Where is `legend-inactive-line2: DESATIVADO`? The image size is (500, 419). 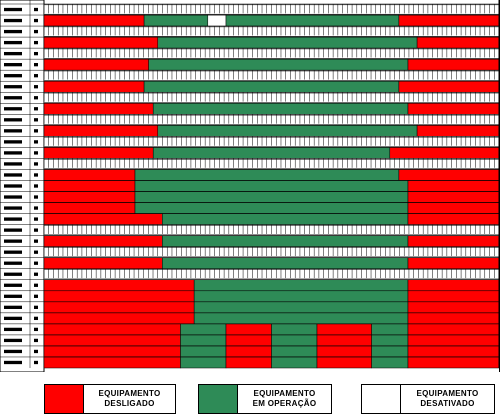
legend-inactive-line2: DESATIVADO is located at coordinates (447, 403).